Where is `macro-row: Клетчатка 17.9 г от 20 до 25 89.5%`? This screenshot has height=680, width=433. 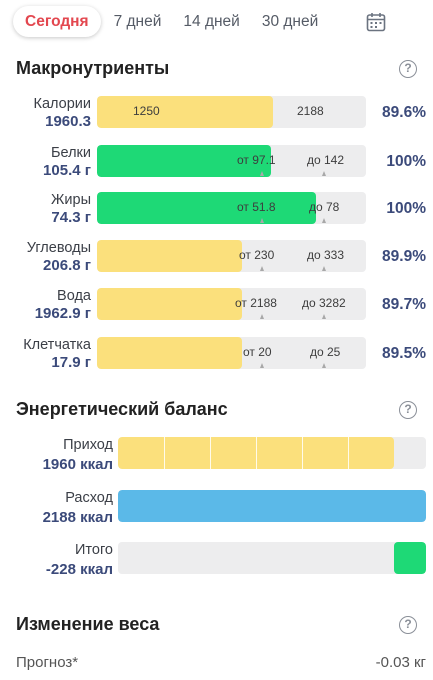
macro-row: Клетчатка 17.9 г от 20 до 25 89.5% is located at coordinates (216, 357).